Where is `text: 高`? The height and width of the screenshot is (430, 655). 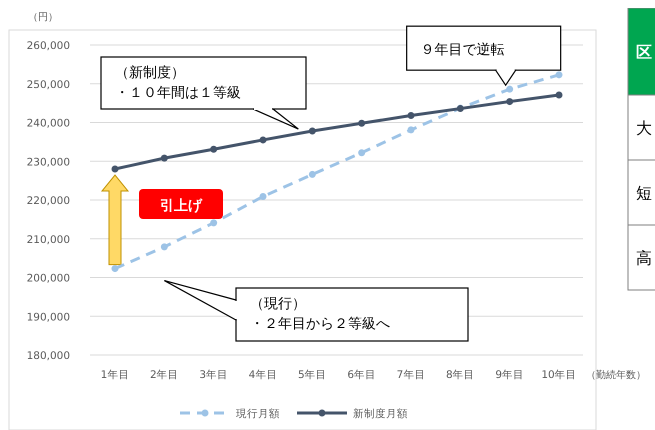 text: 高 is located at coordinates (644, 258).